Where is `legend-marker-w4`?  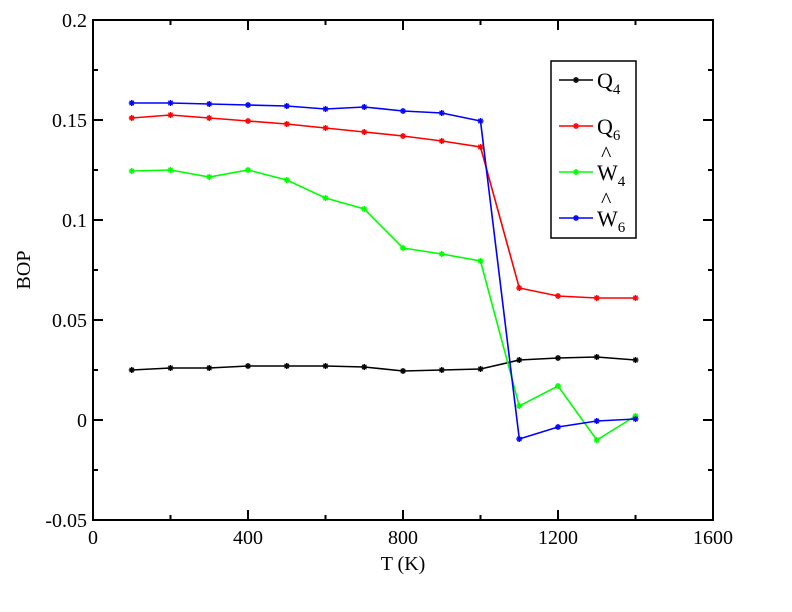
legend-marker-w4 is located at coordinates (576, 172).